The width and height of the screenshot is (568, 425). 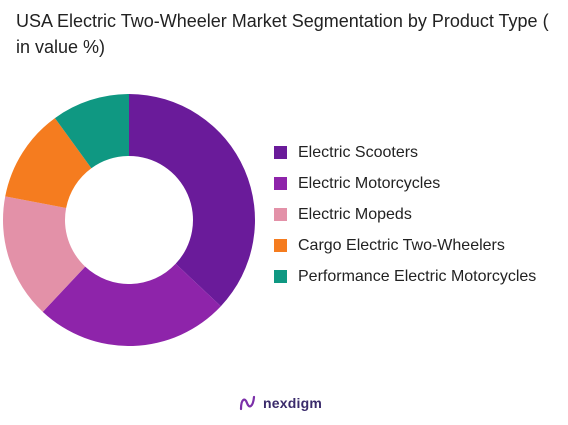 I want to click on legend-item: Electric Motorcycles, so click(x=421, y=184).